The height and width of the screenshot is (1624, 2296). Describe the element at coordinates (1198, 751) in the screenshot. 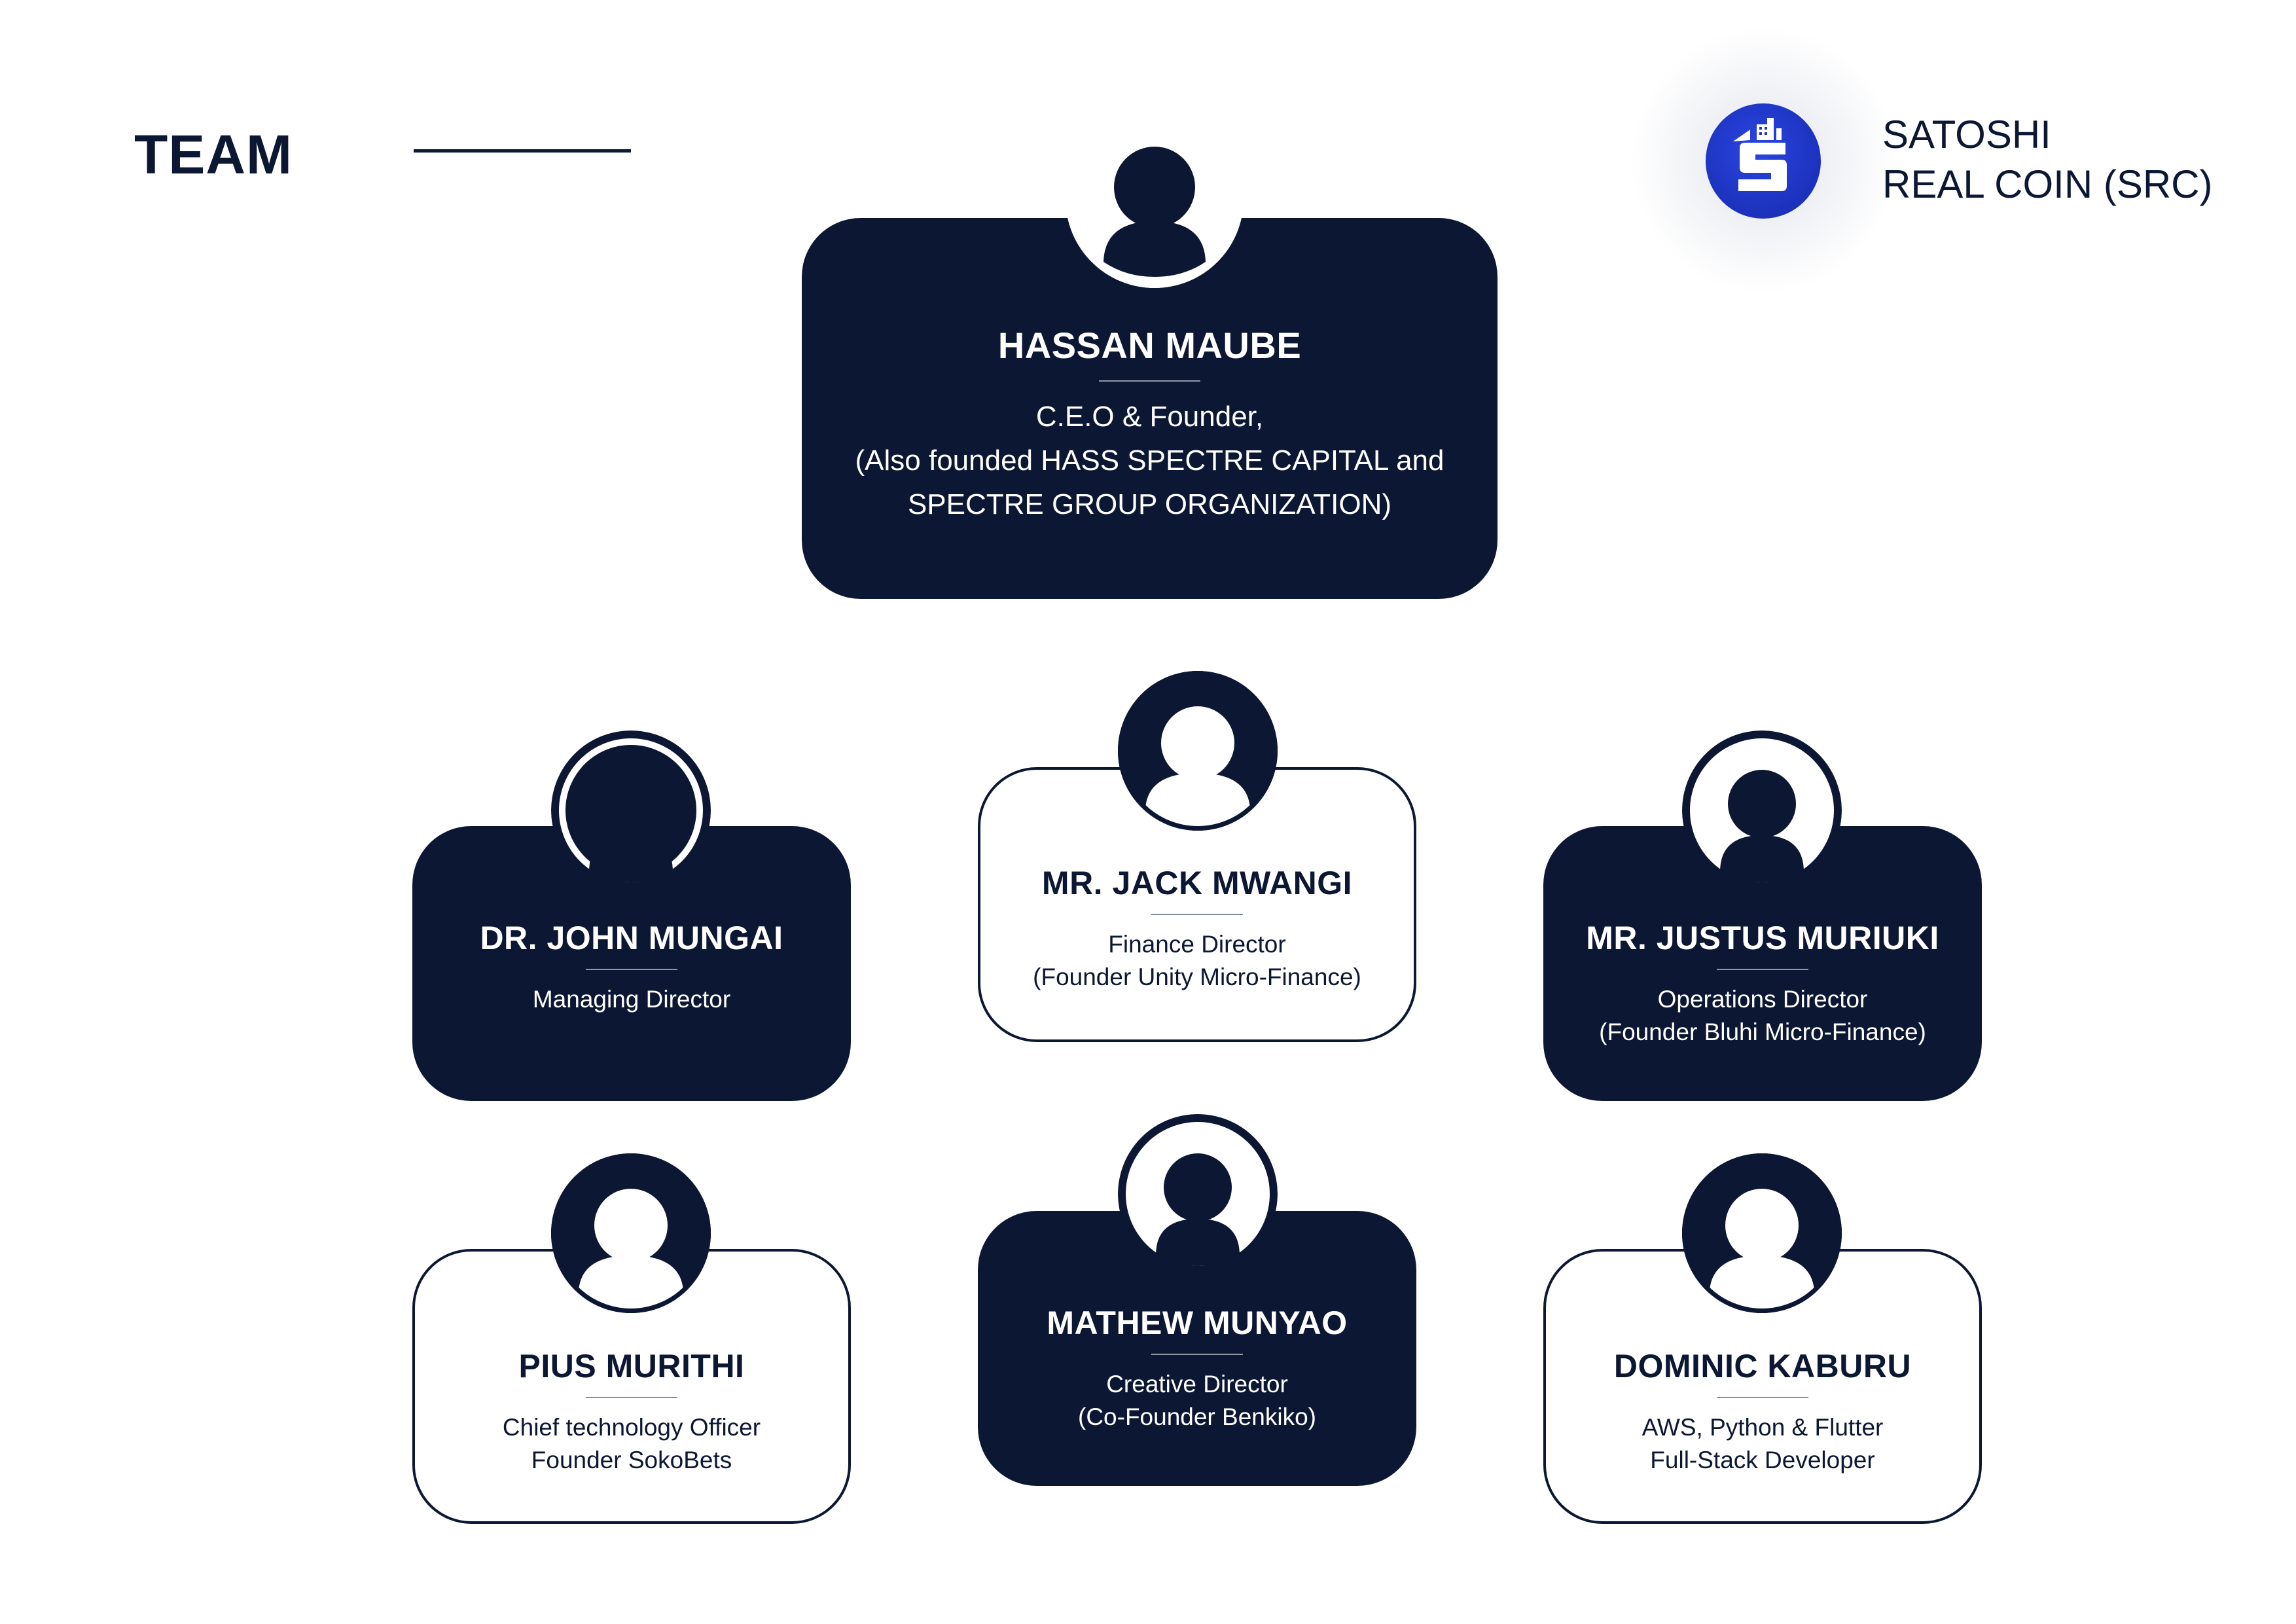

I see `avatar-jack` at that location.